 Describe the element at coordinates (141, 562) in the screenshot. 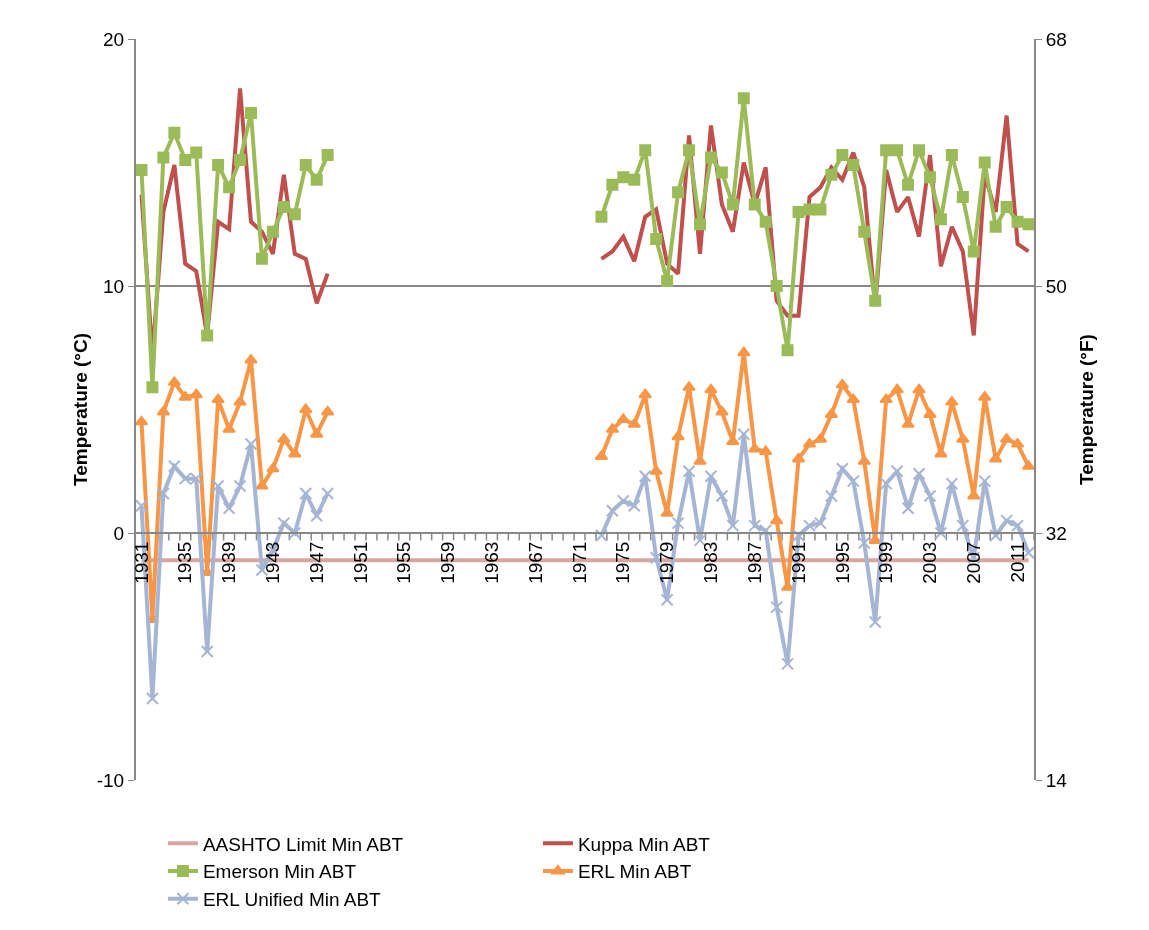

I see `x-tick-label: 1931` at that location.